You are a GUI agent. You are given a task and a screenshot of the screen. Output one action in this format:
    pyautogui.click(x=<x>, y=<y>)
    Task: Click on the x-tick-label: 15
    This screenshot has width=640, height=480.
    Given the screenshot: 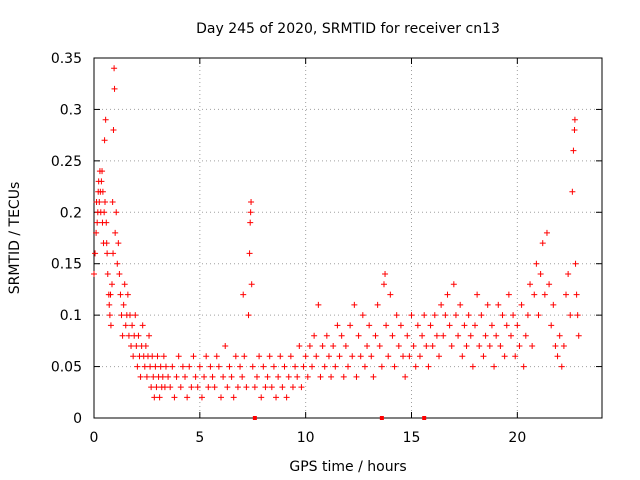 What is the action you would take?
    pyautogui.click(x=412, y=438)
    